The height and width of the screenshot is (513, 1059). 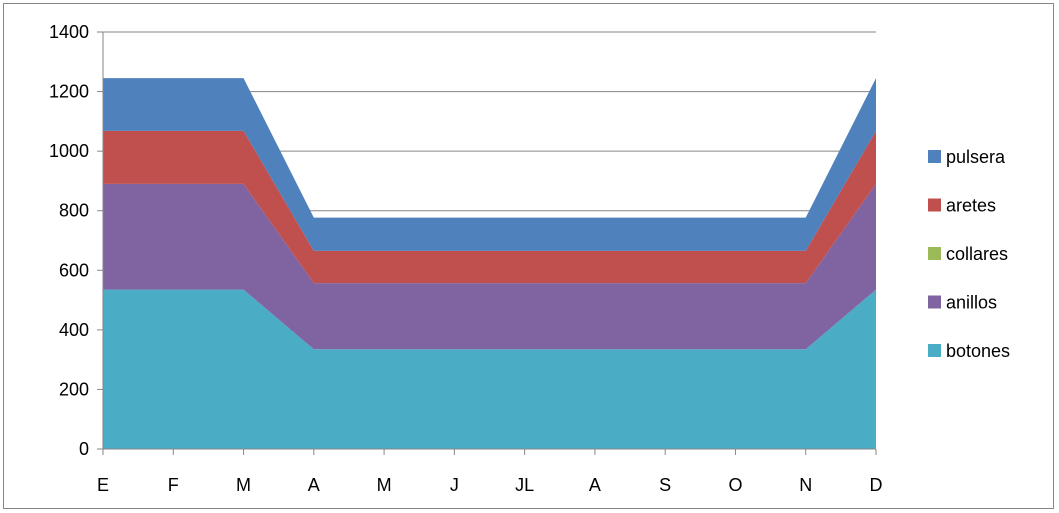 What do you see at coordinates (74, 330) in the screenshot?
I see `y-tick-label: 400` at bounding box center [74, 330].